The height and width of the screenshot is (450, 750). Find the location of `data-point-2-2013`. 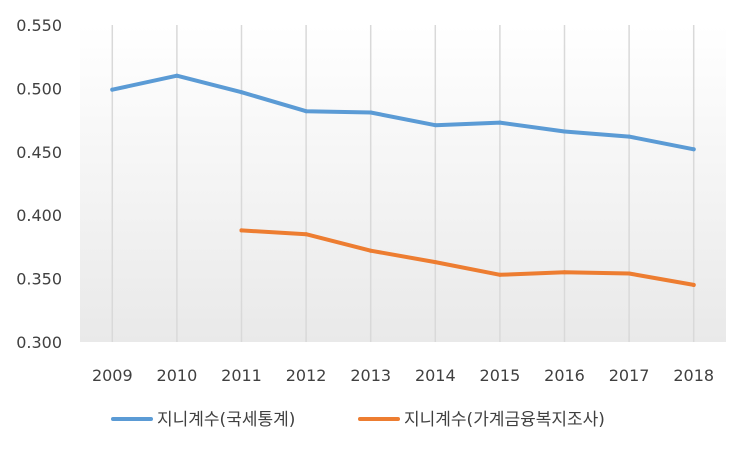

data-point-2-2013 is located at coordinates (370, 250).